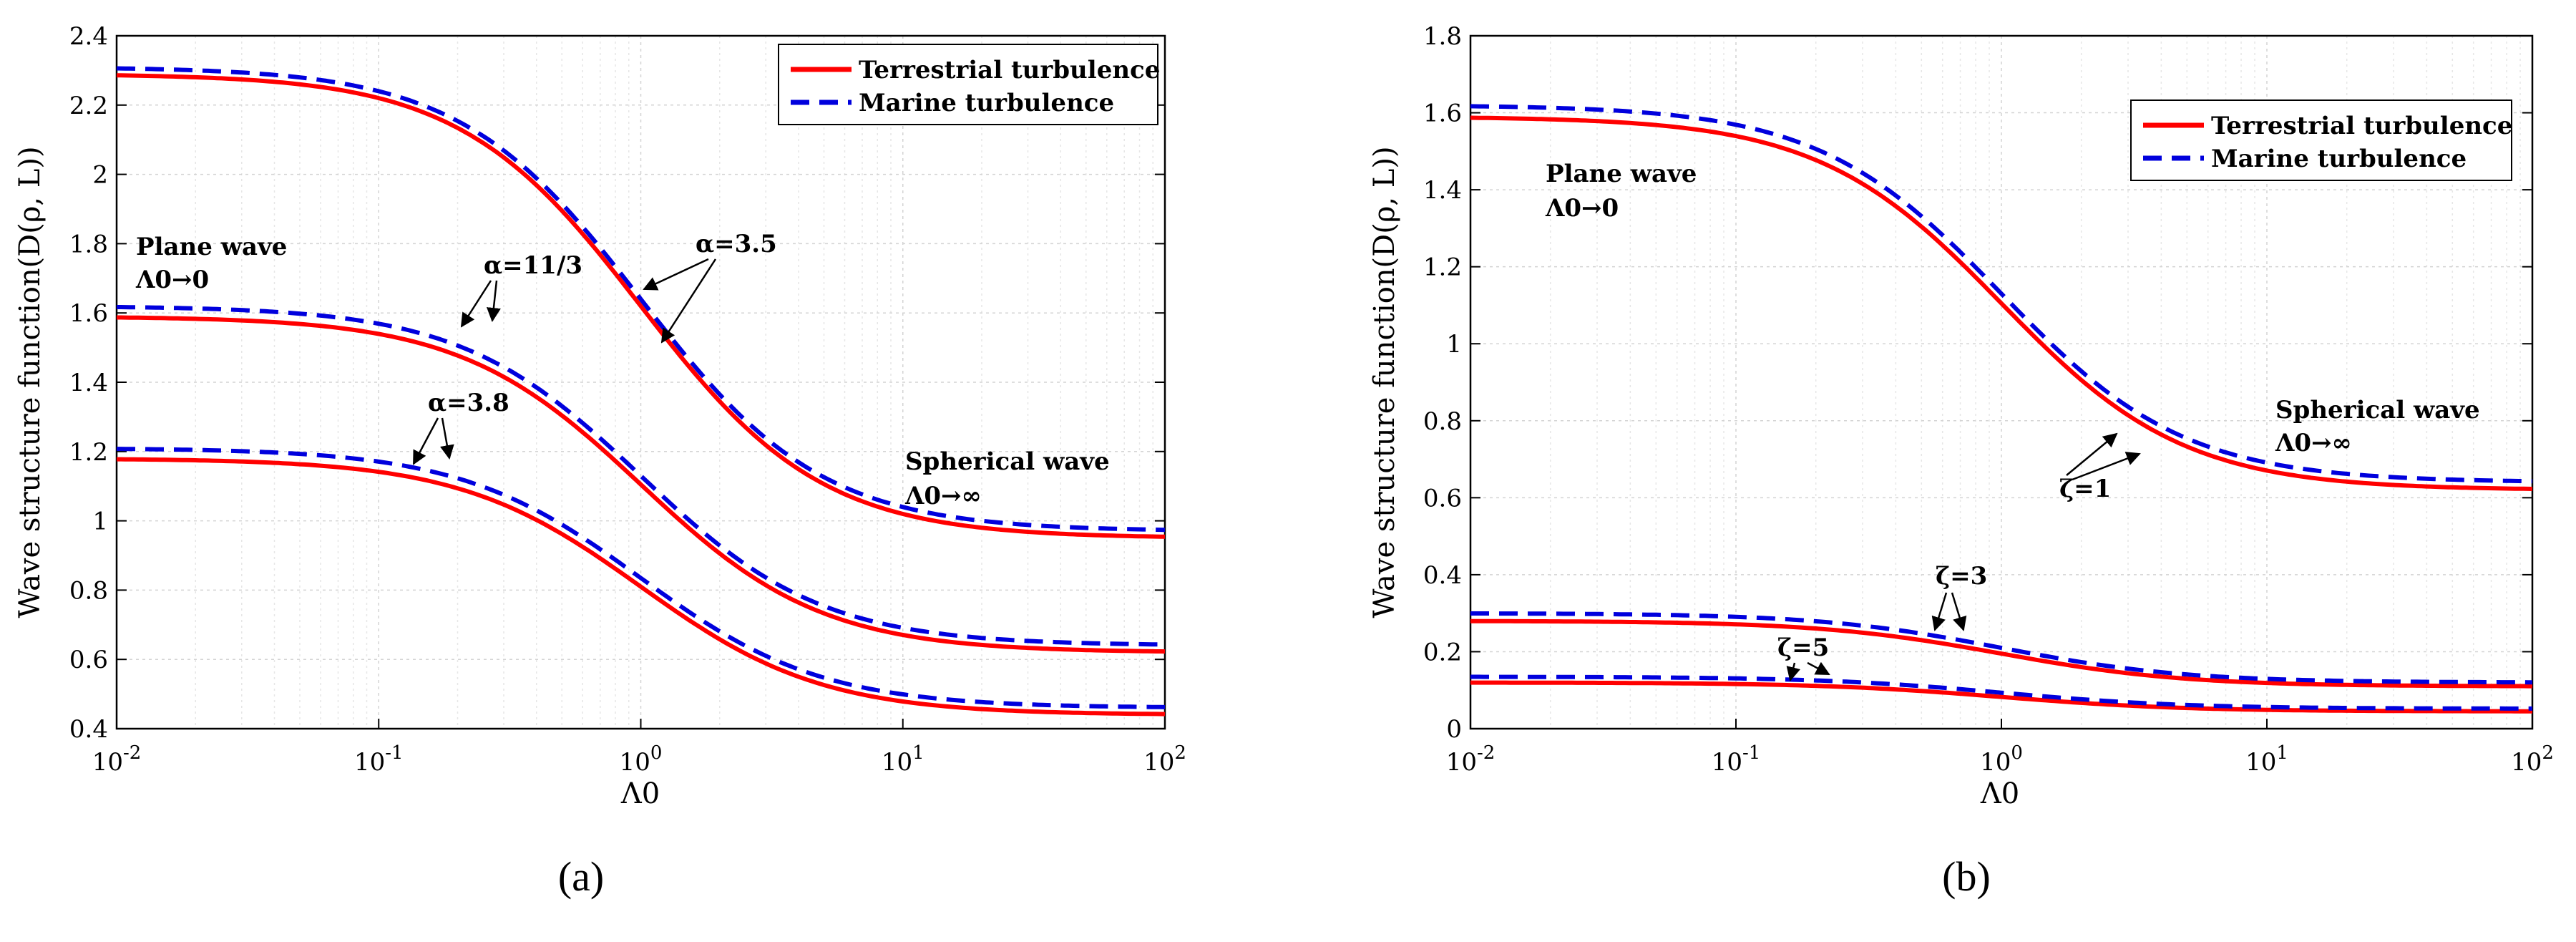  I want to click on arrow-group3-terrestrial-a, so click(425, 441).